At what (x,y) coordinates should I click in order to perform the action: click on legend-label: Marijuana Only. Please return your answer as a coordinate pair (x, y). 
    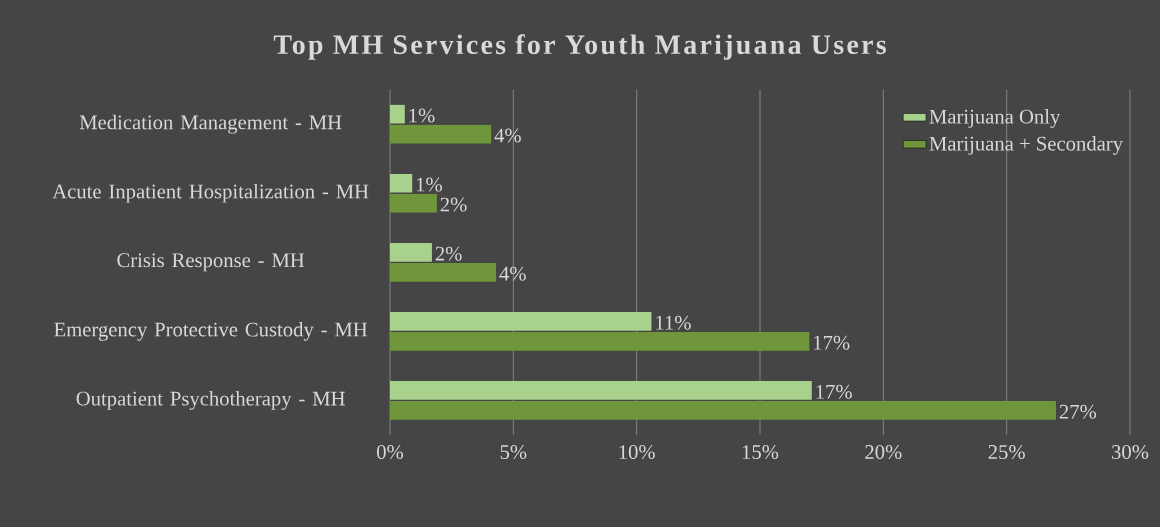
    Looking at the image, I should click on (995, 118).